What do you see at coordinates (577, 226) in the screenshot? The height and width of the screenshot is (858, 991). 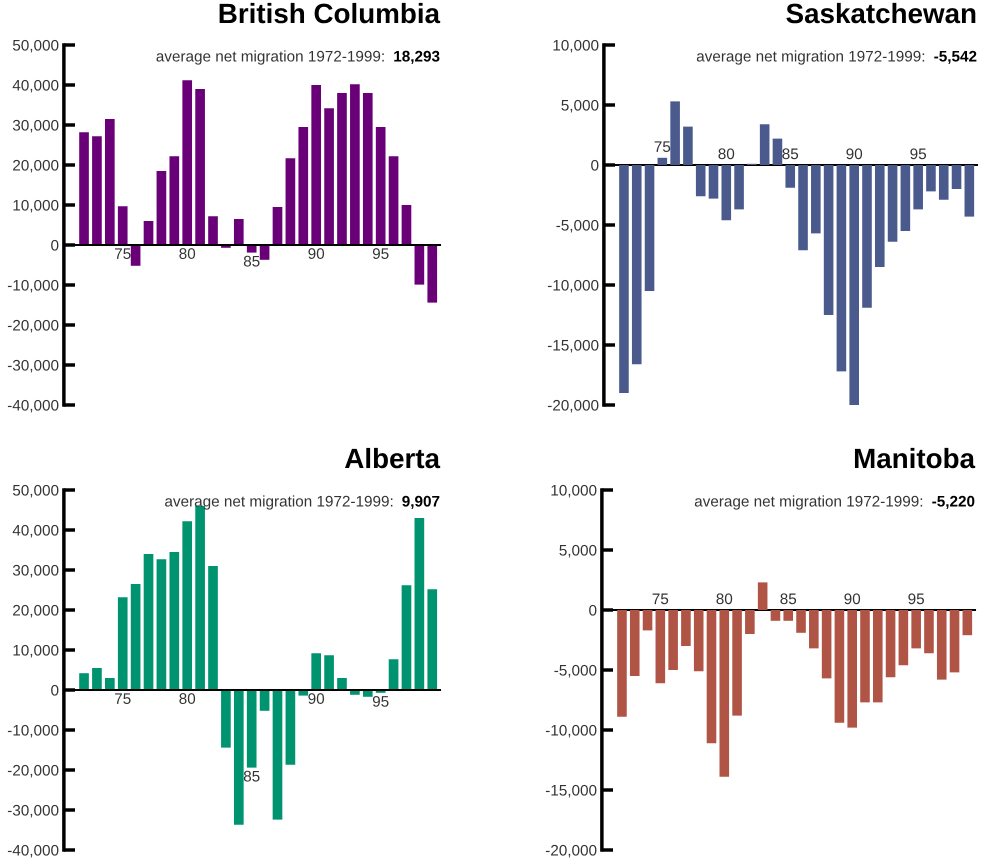 I see `y-tick-label: -5,000` at bounding box center [577, 226].